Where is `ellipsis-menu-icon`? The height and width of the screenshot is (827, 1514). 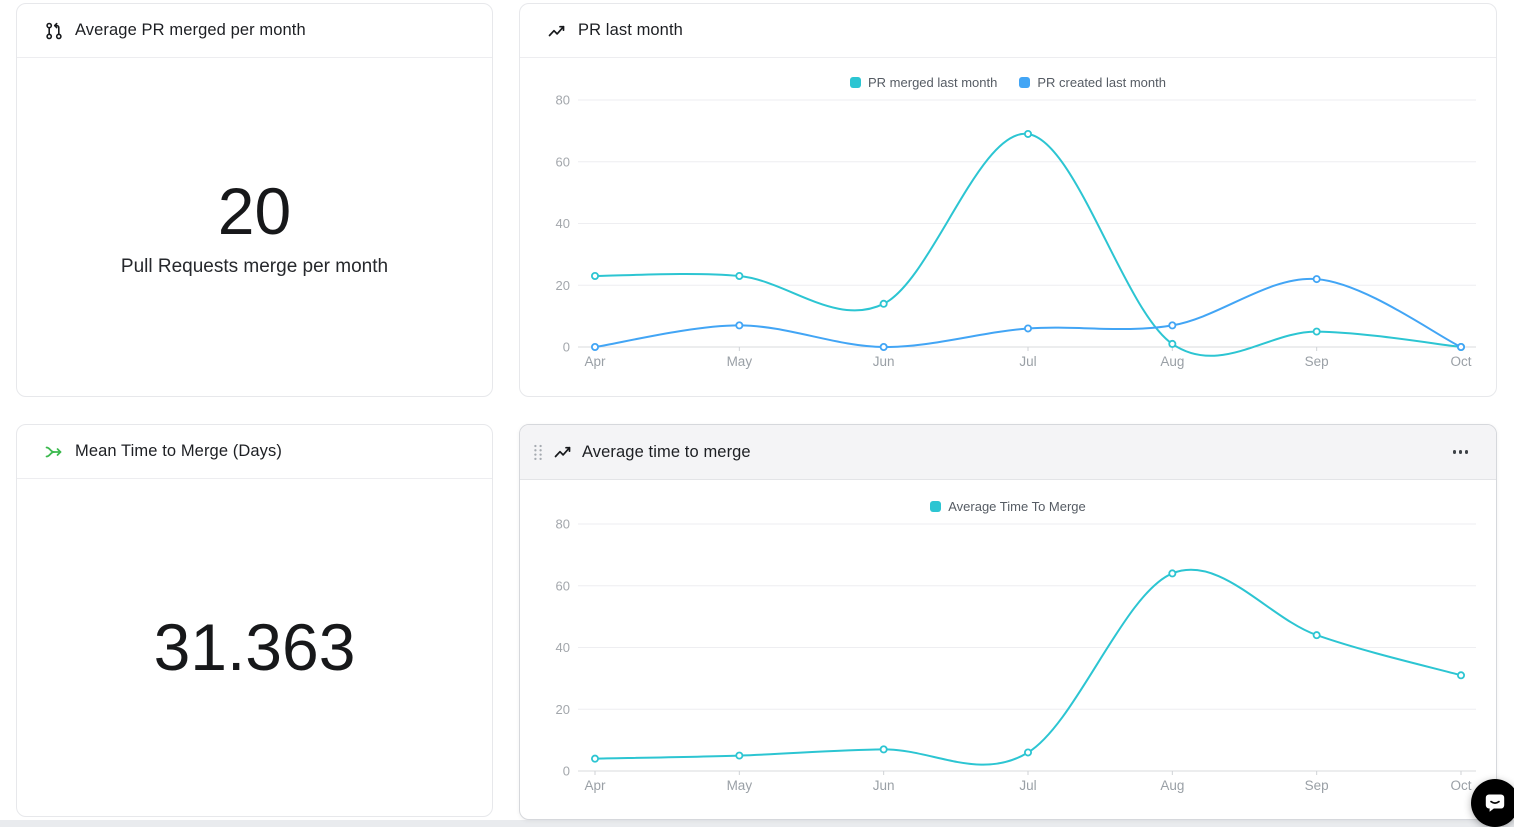 ellipsis-menu-icon is located at coordinates (1454, 452).